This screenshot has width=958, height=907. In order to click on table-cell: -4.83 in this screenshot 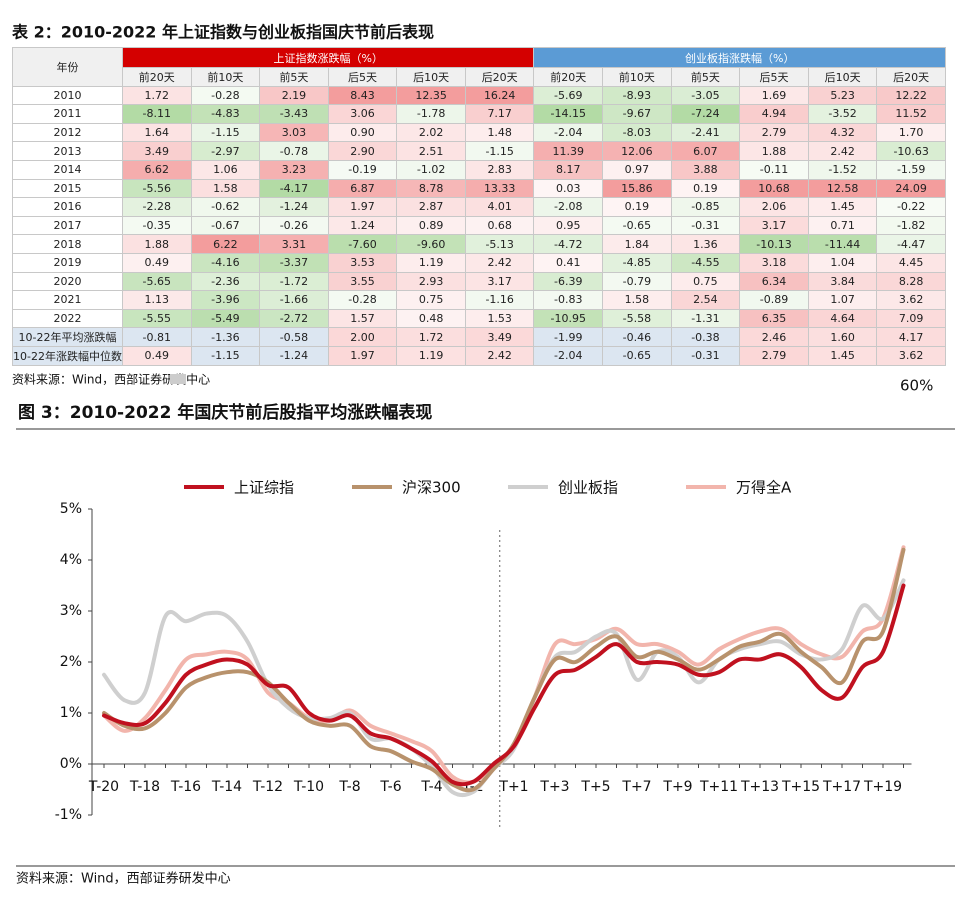, I will do `click(225, 114)`.